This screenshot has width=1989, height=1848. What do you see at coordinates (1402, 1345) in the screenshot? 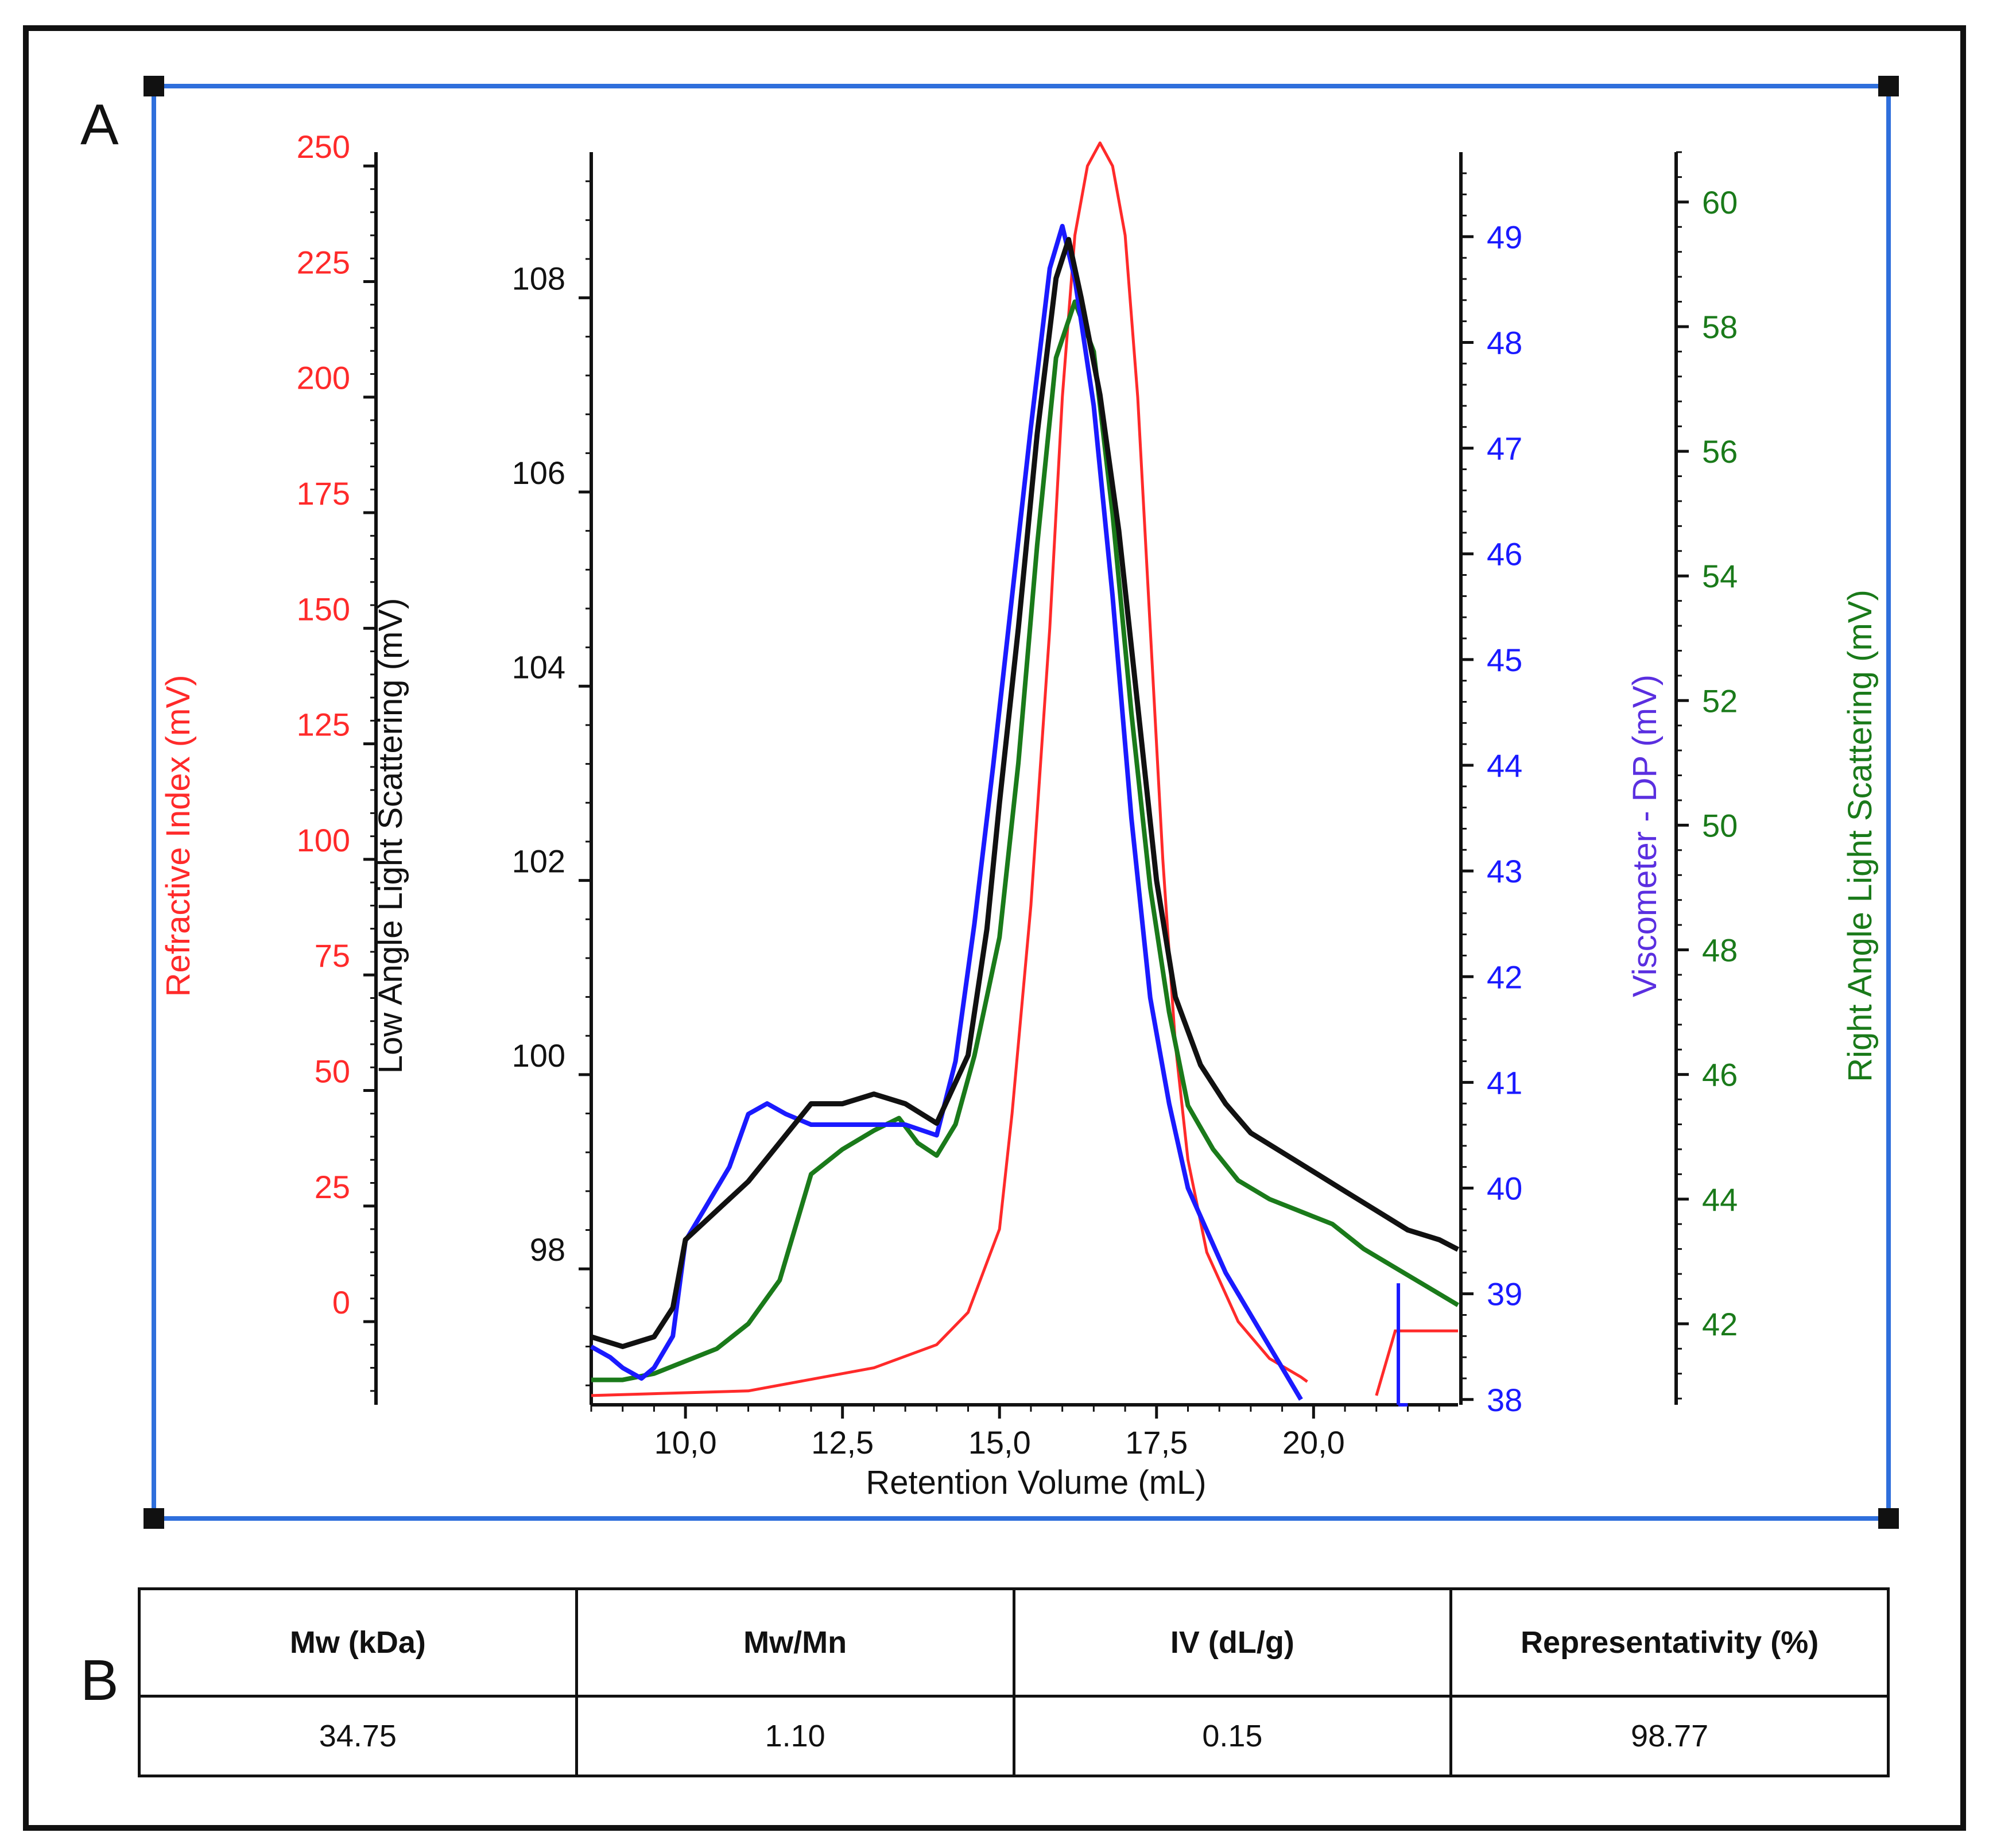
I see `viscometer-artifact-mark` at bounding box center [1402, 1345].